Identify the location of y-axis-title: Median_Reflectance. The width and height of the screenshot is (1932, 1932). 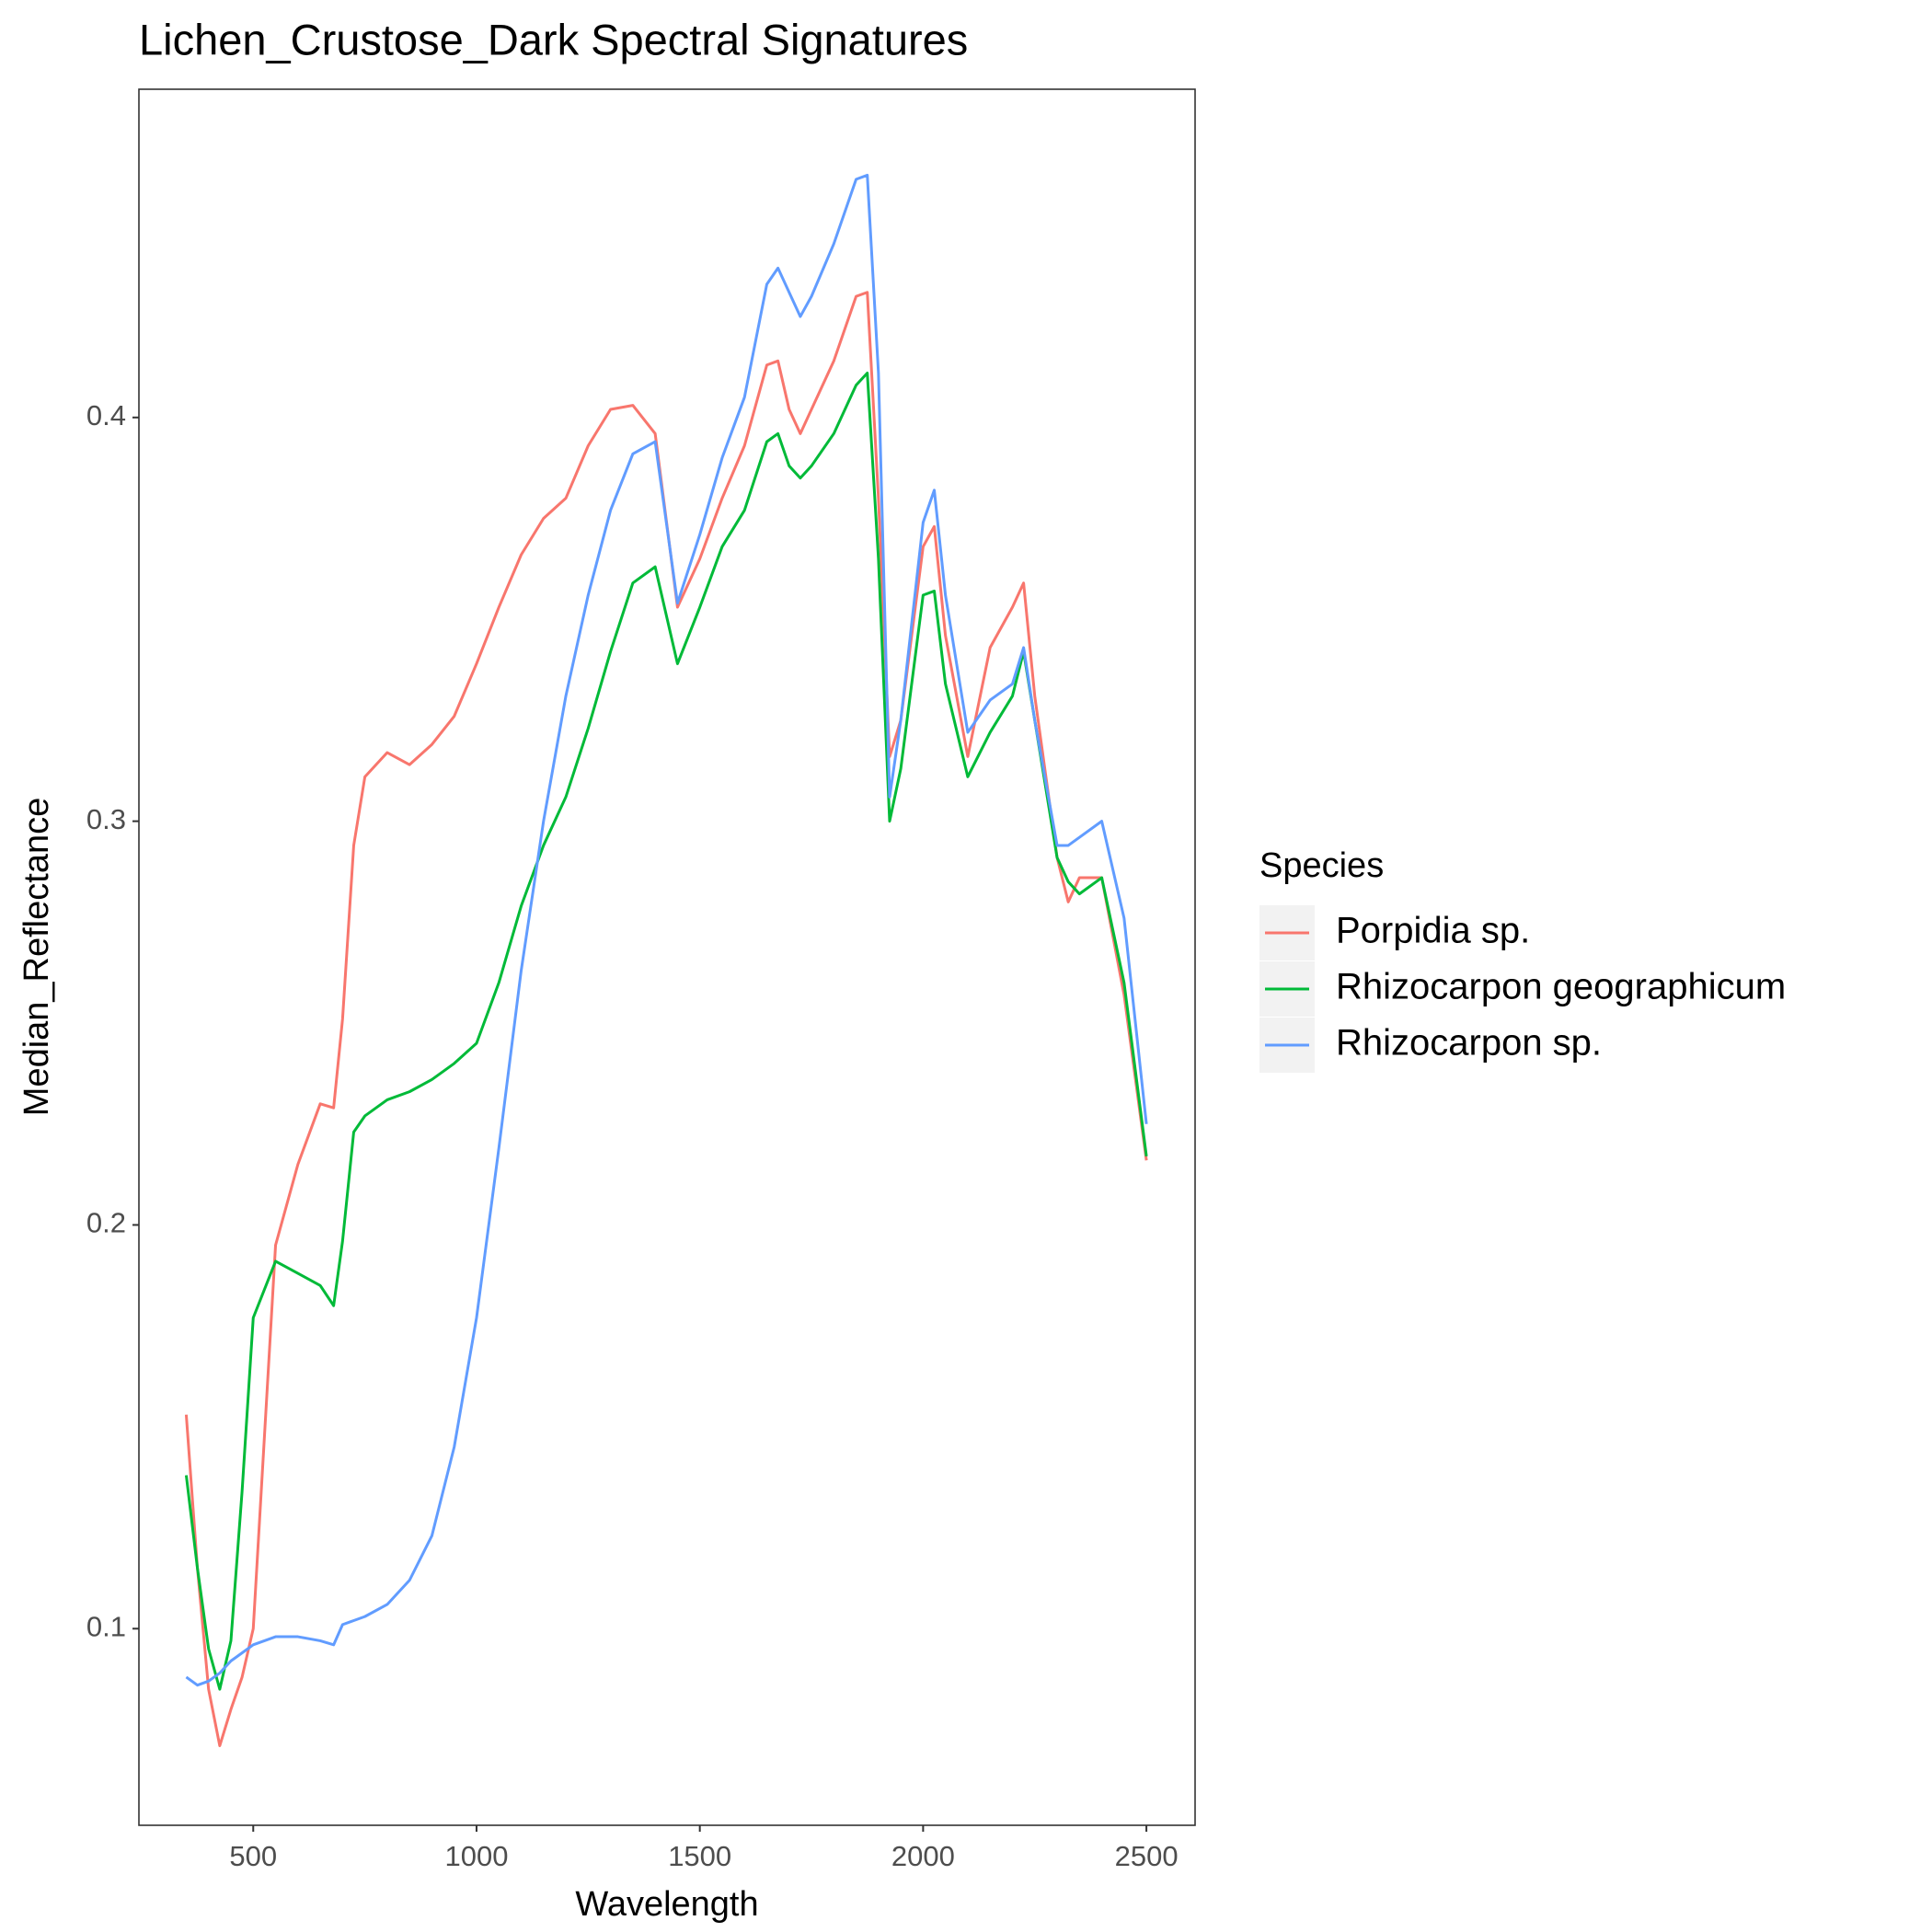
(36, 957).